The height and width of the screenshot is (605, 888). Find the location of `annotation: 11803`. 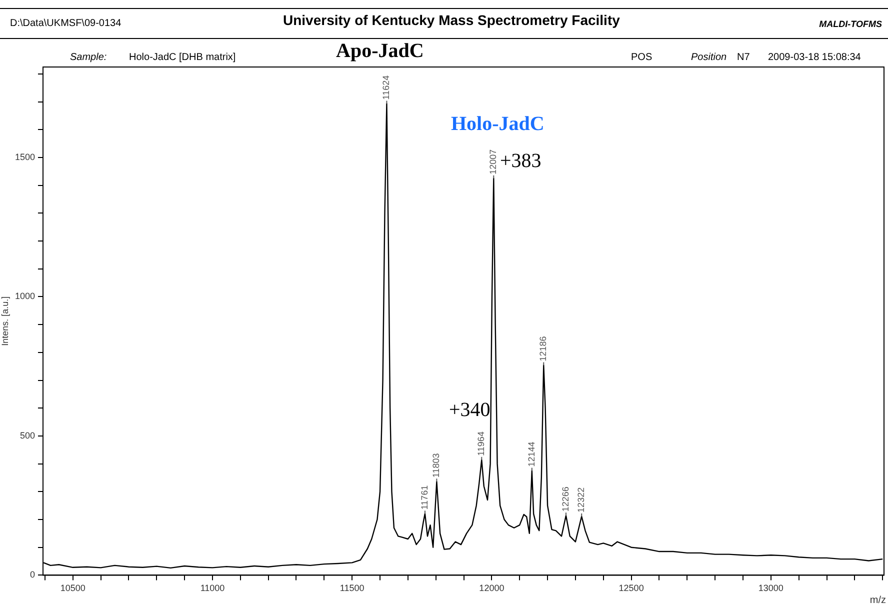

annotation: 11803 is located at coordinates (436, 465).